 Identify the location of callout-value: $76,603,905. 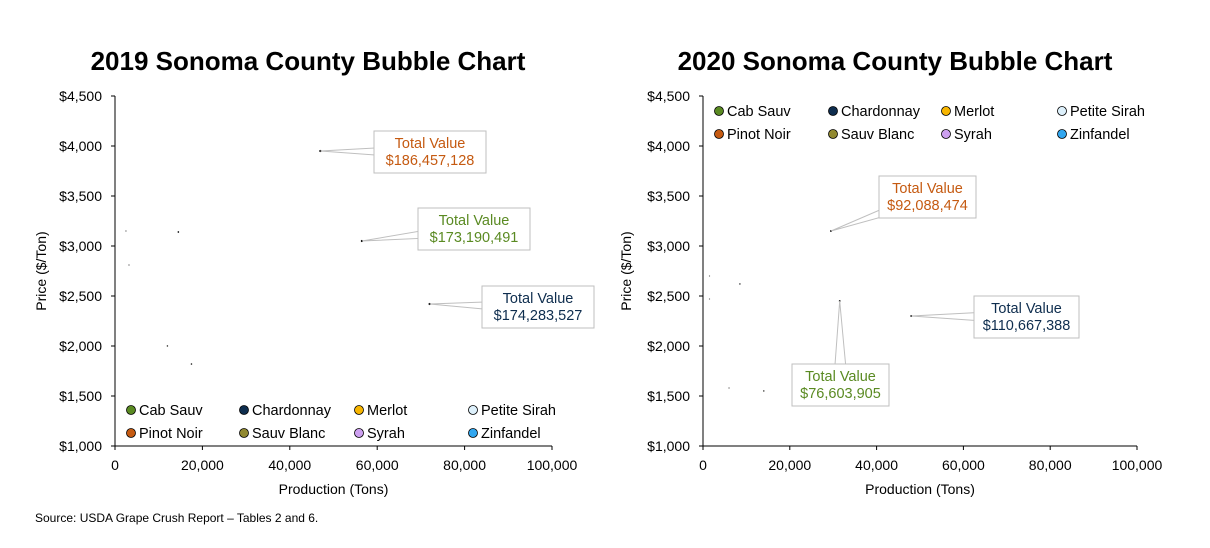
(840, 394).